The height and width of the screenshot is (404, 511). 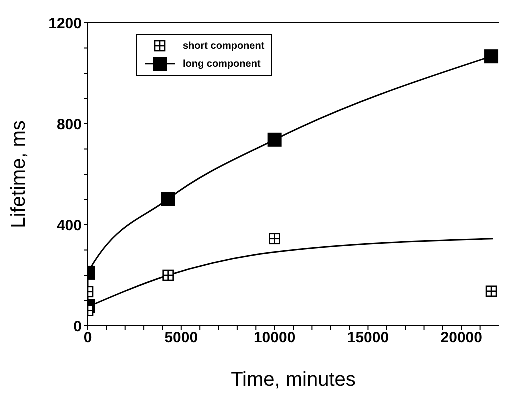 I want to click on x-axis-title: Time, minutes, so click(x=293, y=380).